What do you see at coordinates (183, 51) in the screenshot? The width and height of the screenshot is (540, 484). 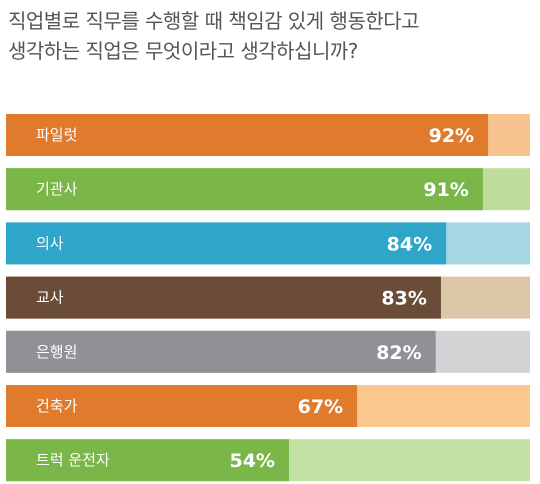 I see `chart-title-line-2: 생각하는 직업은 무엇이라고 생각하십니까?` at bounding box center [183, 51].